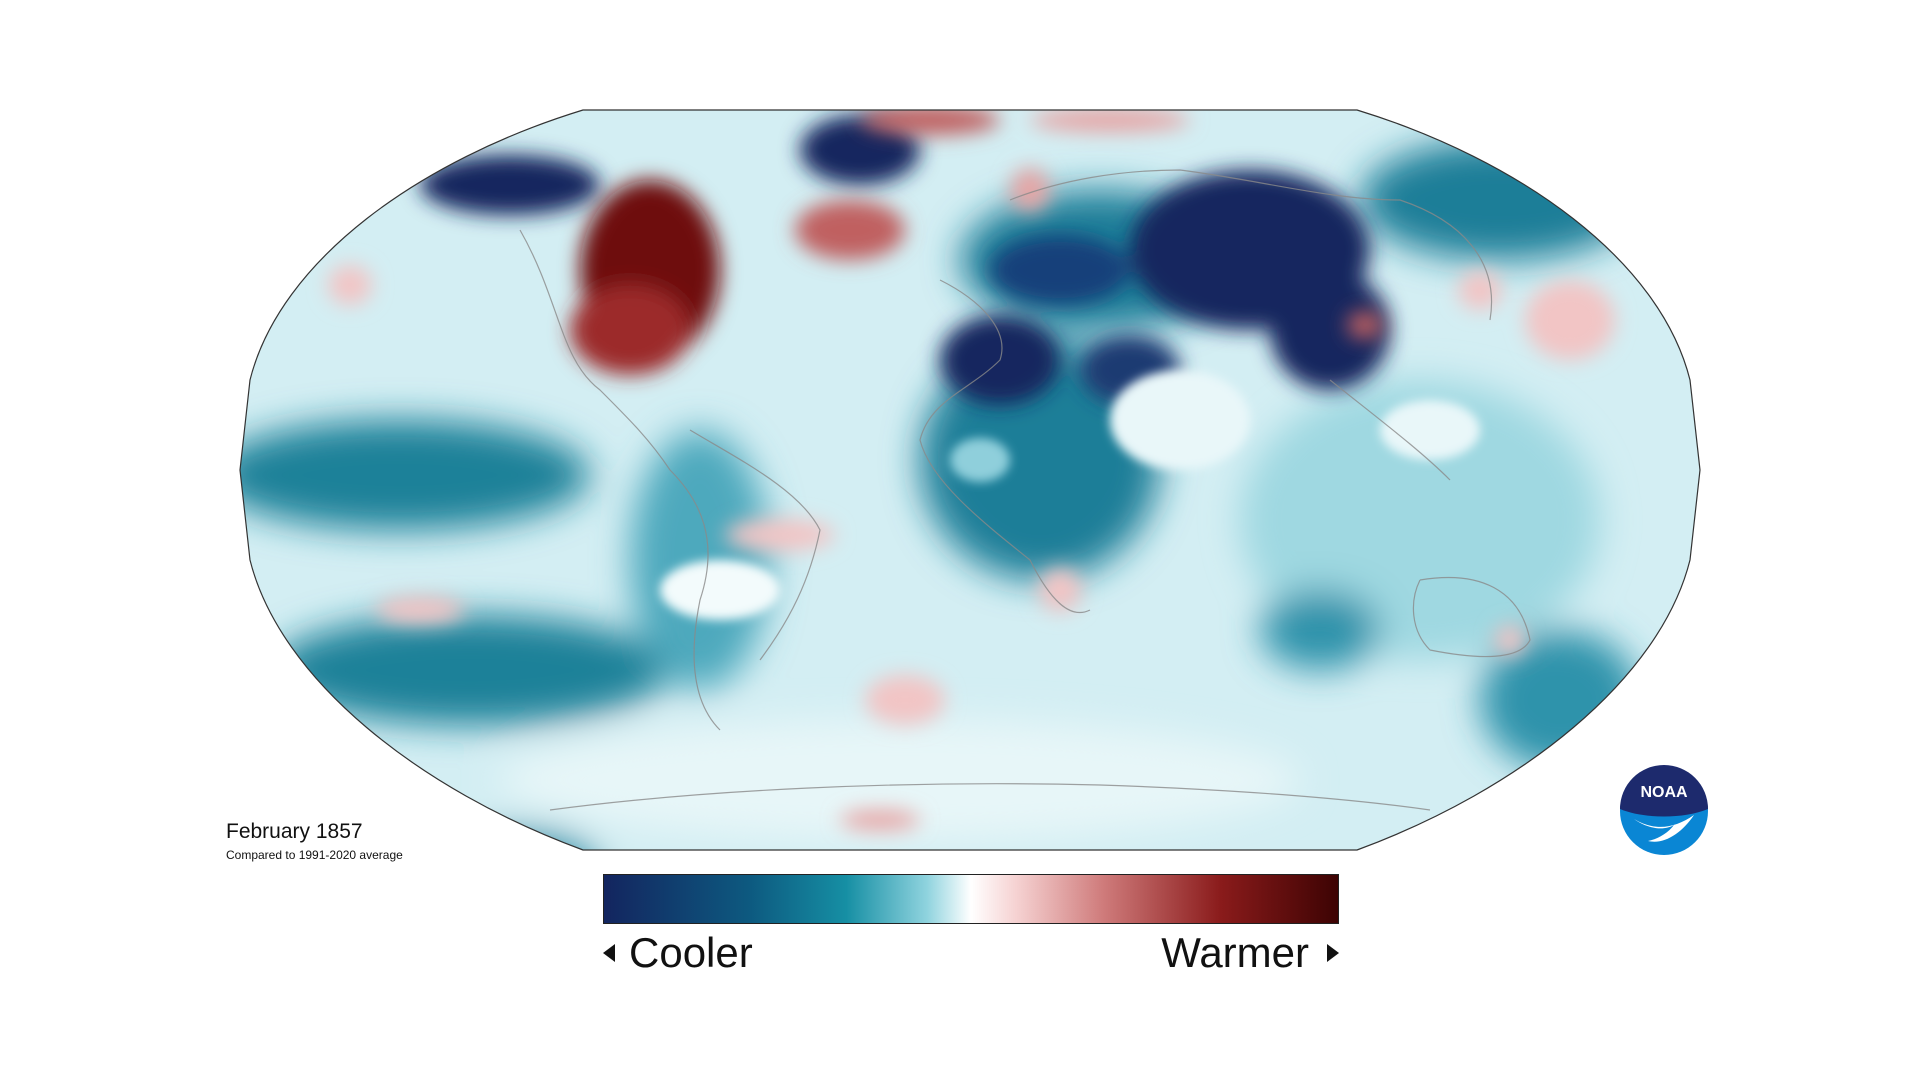  Describe the element at coordinates (691, 952) in the screenshot. I see `legend-cooler-label: Cooler` at that location.